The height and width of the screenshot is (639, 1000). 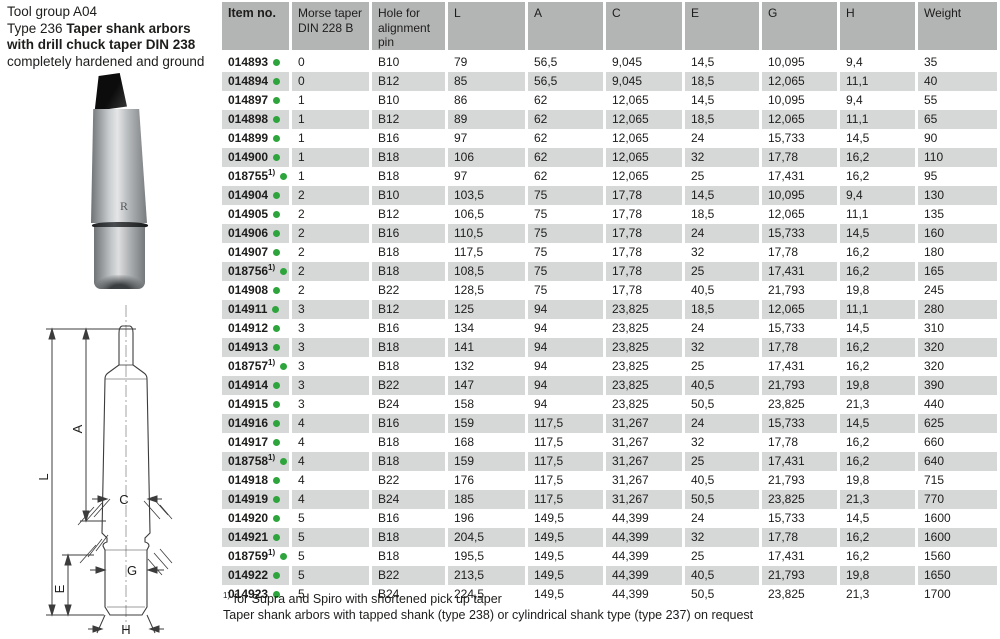 What do you see at coordinates (723, 290) in the screenshot?
I see `value-cell: 40,5` at bounding box center [723, 290].